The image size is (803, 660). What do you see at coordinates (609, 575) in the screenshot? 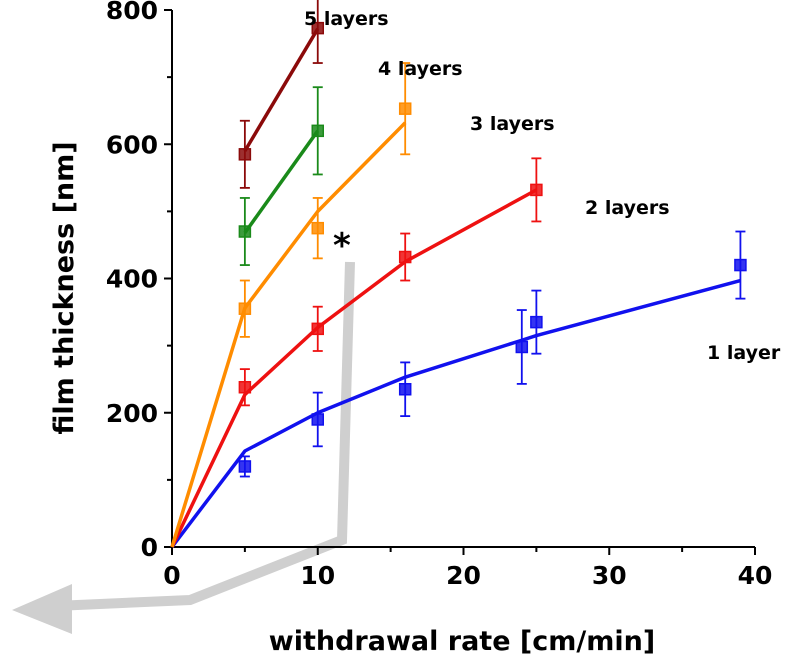
I see `x-tick-label: 30` at bounding box center [609, 575].